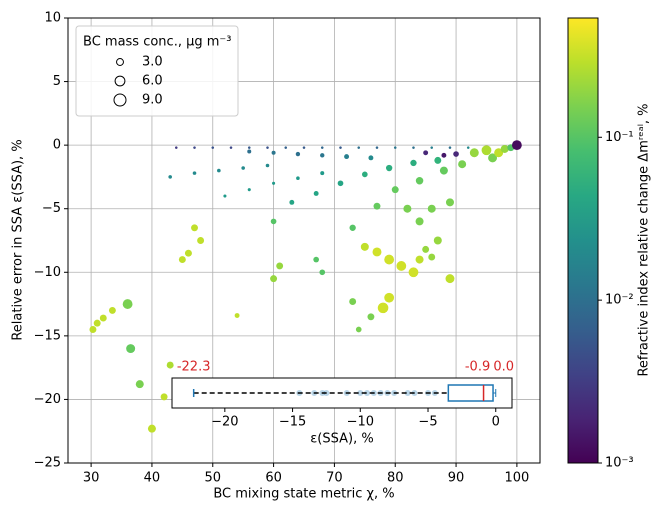 The width and height of the screenshot is (654, 508). Describe the element at coordinates (456, 478) in the screenshot. I see `x-tick-label: 90` at that location.